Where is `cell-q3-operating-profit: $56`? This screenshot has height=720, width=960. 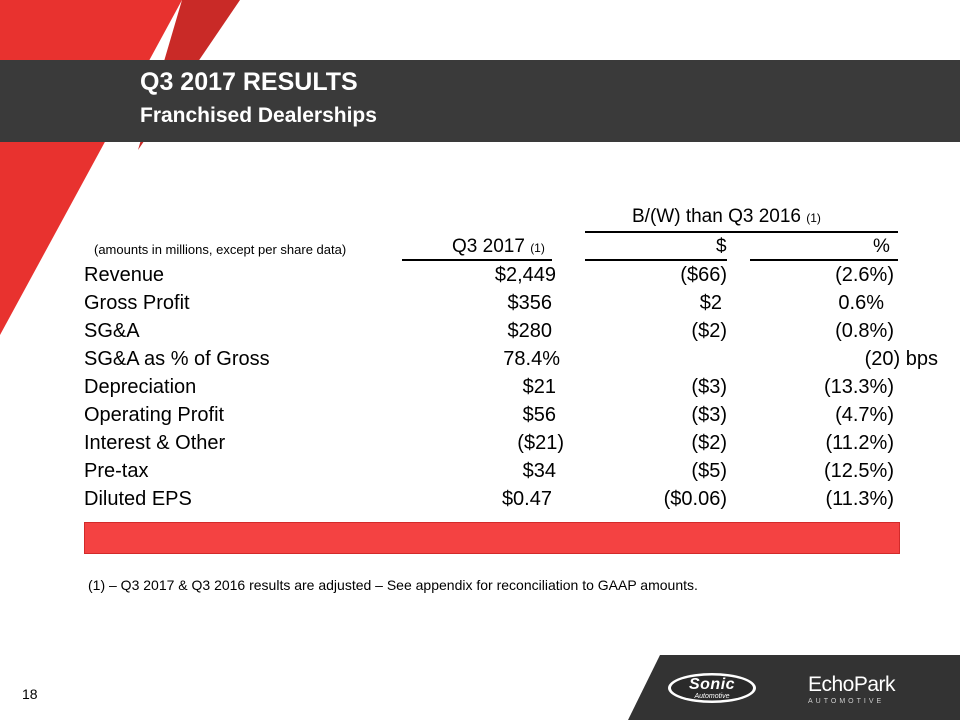 cell-q3-operating-profit: $56 is located at coordinates (539, 415).